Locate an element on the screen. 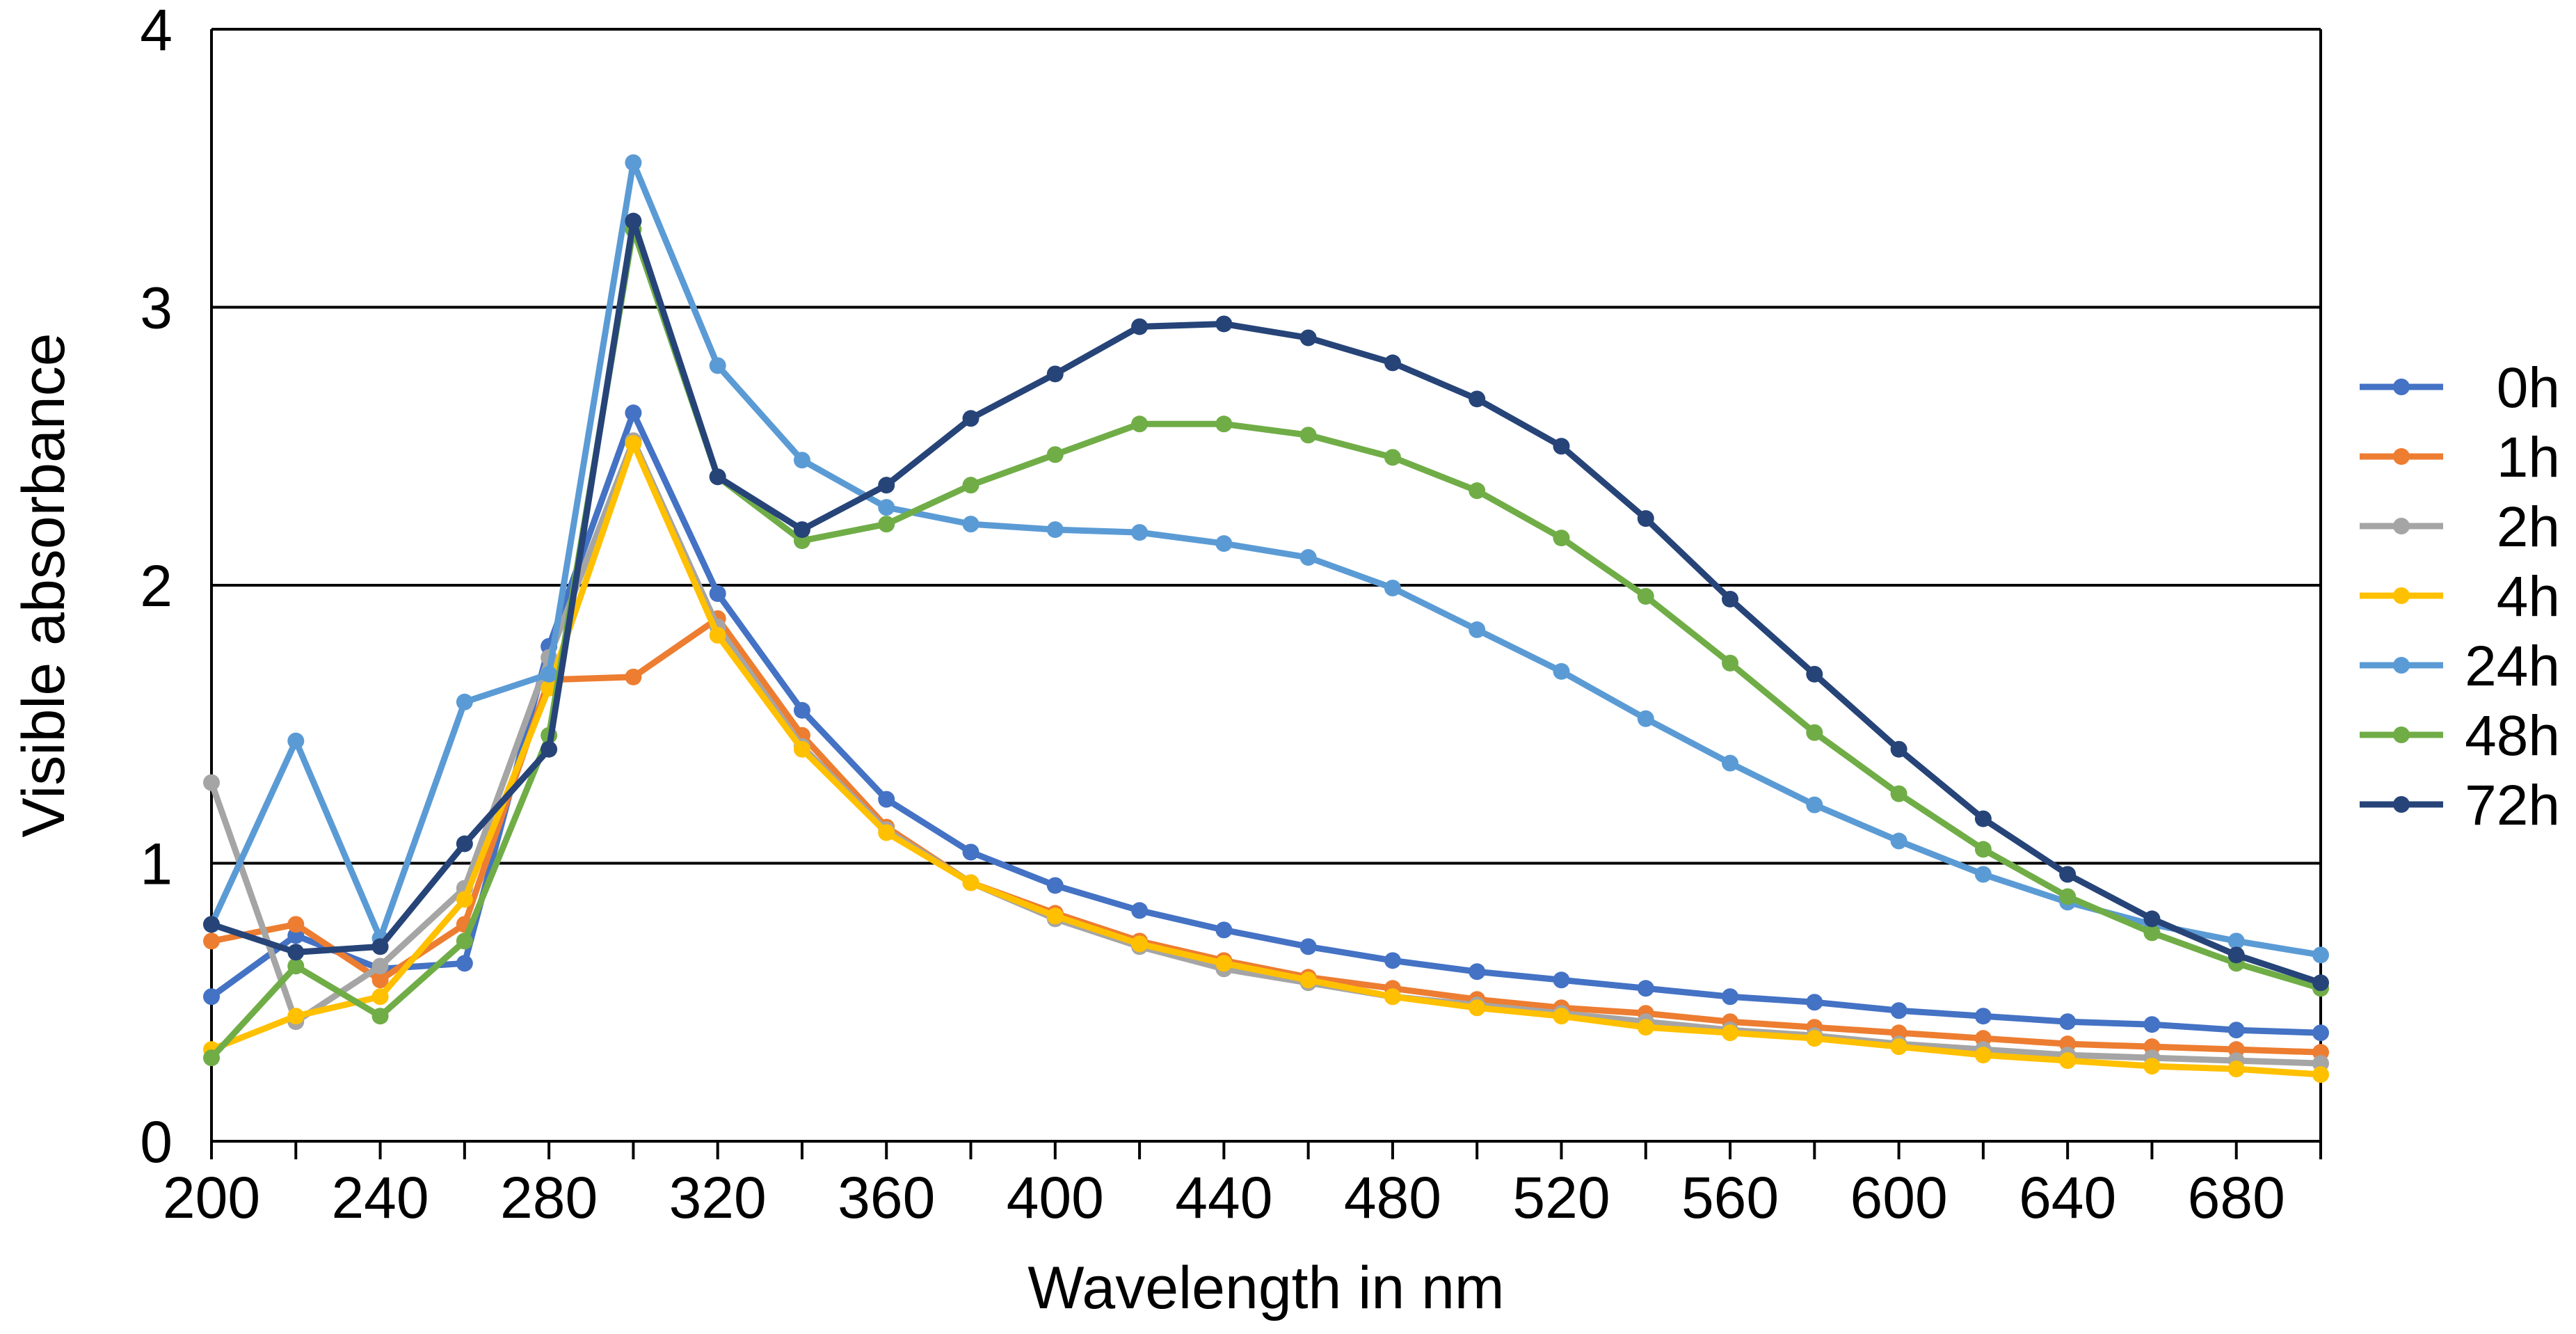 Image resolution: width=2576 pixels, height=1334 pixels. legend-label-0h: 0h is located at coordinates (2528, 388).